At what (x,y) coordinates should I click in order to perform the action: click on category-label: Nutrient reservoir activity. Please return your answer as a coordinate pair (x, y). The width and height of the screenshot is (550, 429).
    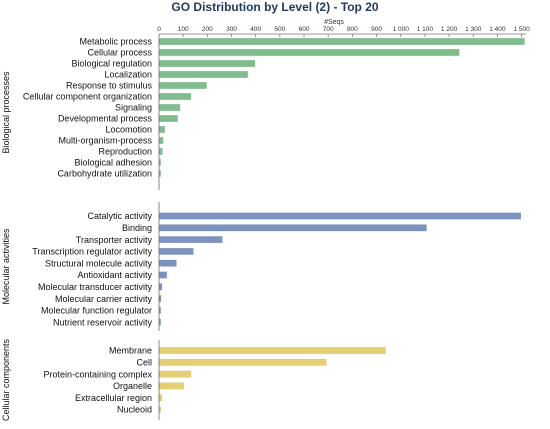
    Looking at the image, I should click on (103, 322).